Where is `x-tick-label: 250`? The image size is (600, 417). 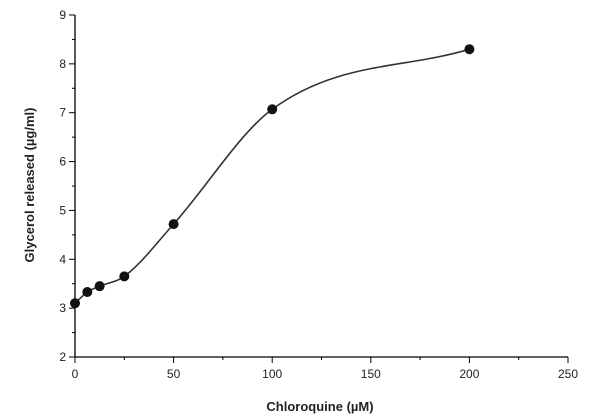
x-tick-label: 250 is located at coordinates (568, 374).